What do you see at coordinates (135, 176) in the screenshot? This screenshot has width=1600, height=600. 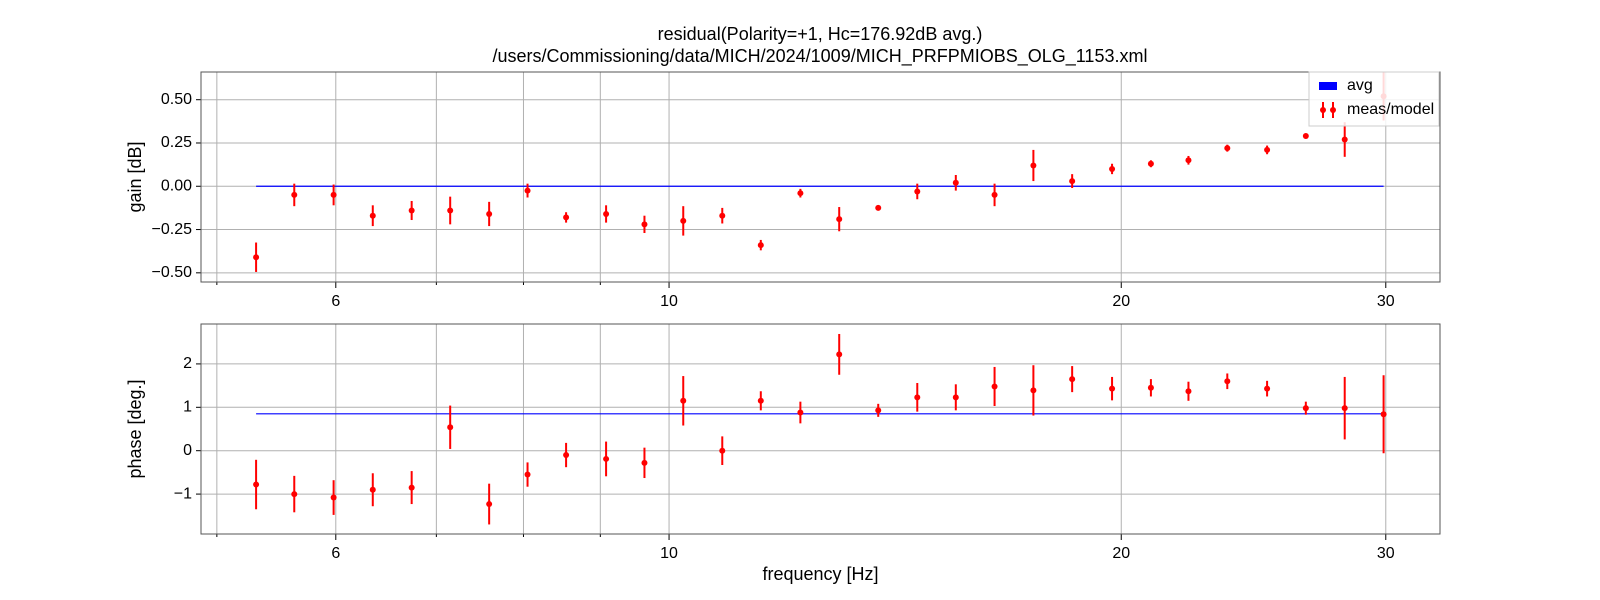 I see `y-axis-label: gain [dB]` at bounding box center [135, 176].